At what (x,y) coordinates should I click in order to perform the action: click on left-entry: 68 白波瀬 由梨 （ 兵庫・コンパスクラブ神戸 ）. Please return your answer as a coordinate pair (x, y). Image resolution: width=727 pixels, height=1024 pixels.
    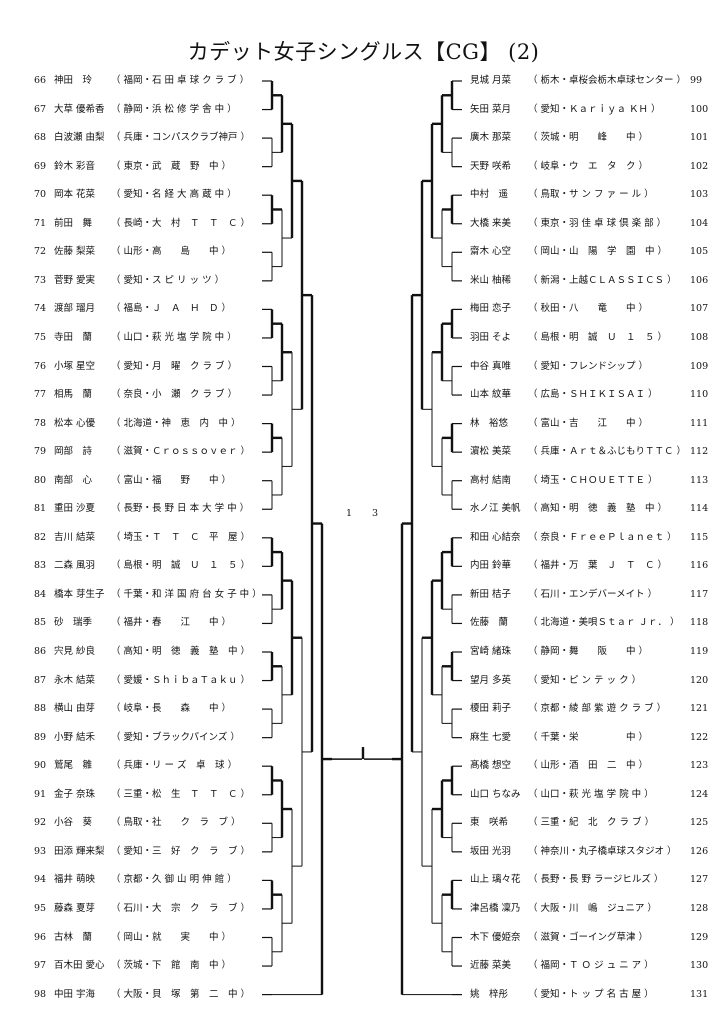
    Looking at the image, I should click on (165, 138).